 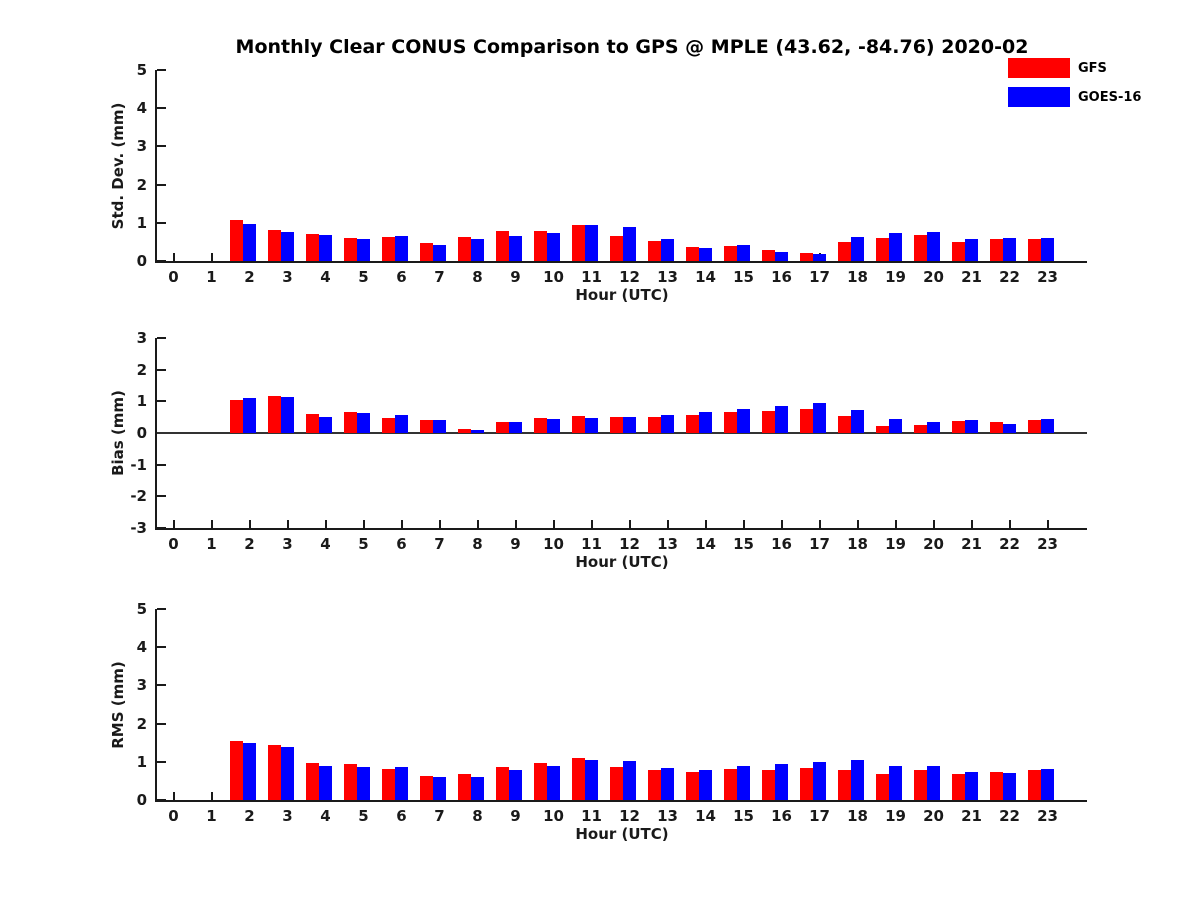 I want to click on stddev-x-tick-label: 10, so click(x=553, y=277).